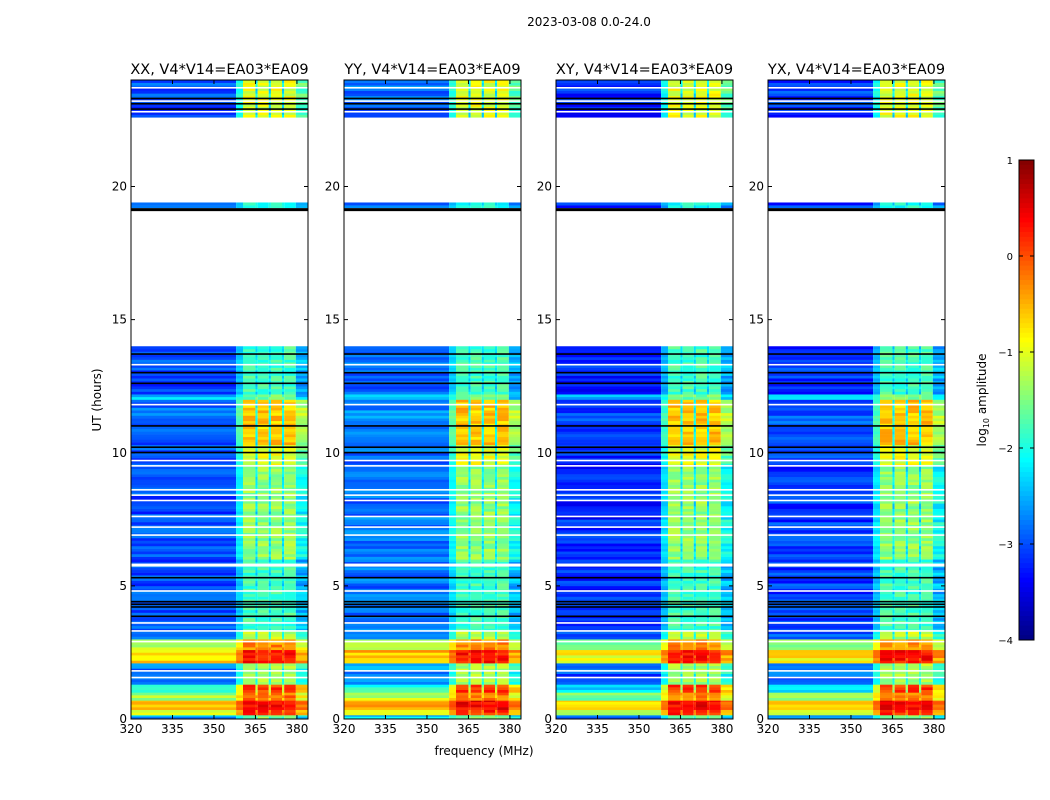 The width and height of the screenshot is (1050, 800). I want to click on flagged-row-white, so click(219, 466).